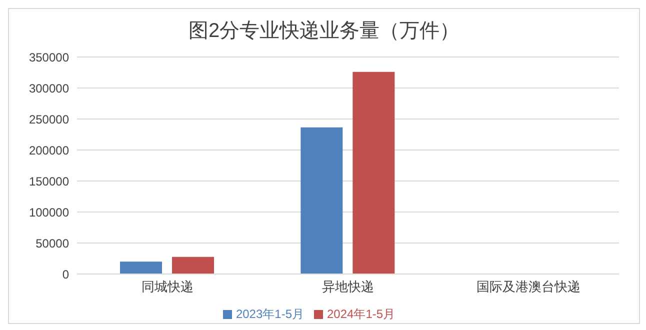 The width and height of the screenshot is (646, 330). What do you see at coordinates (49, 57) in the screenshot?
I see `y-tick-label: 350000` at bounding box center [49, 57].